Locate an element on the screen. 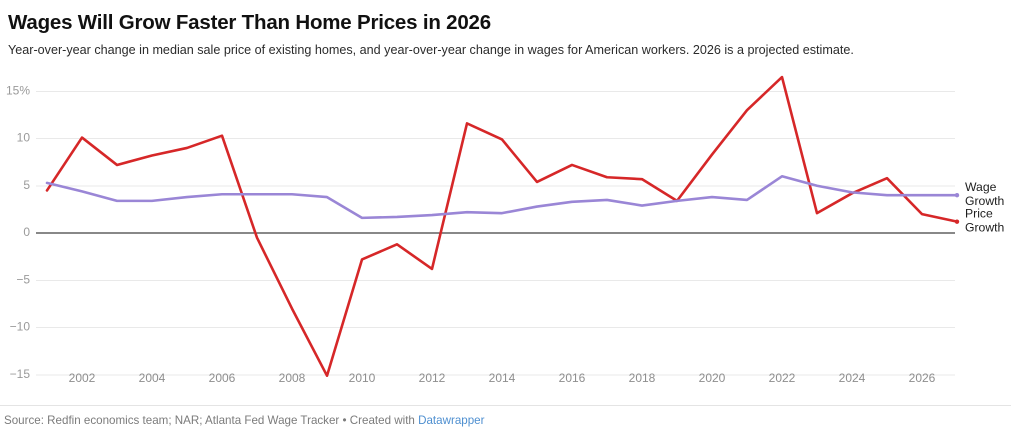  x-axis-tick-label: 2010 is located at coordinates (362, 378).